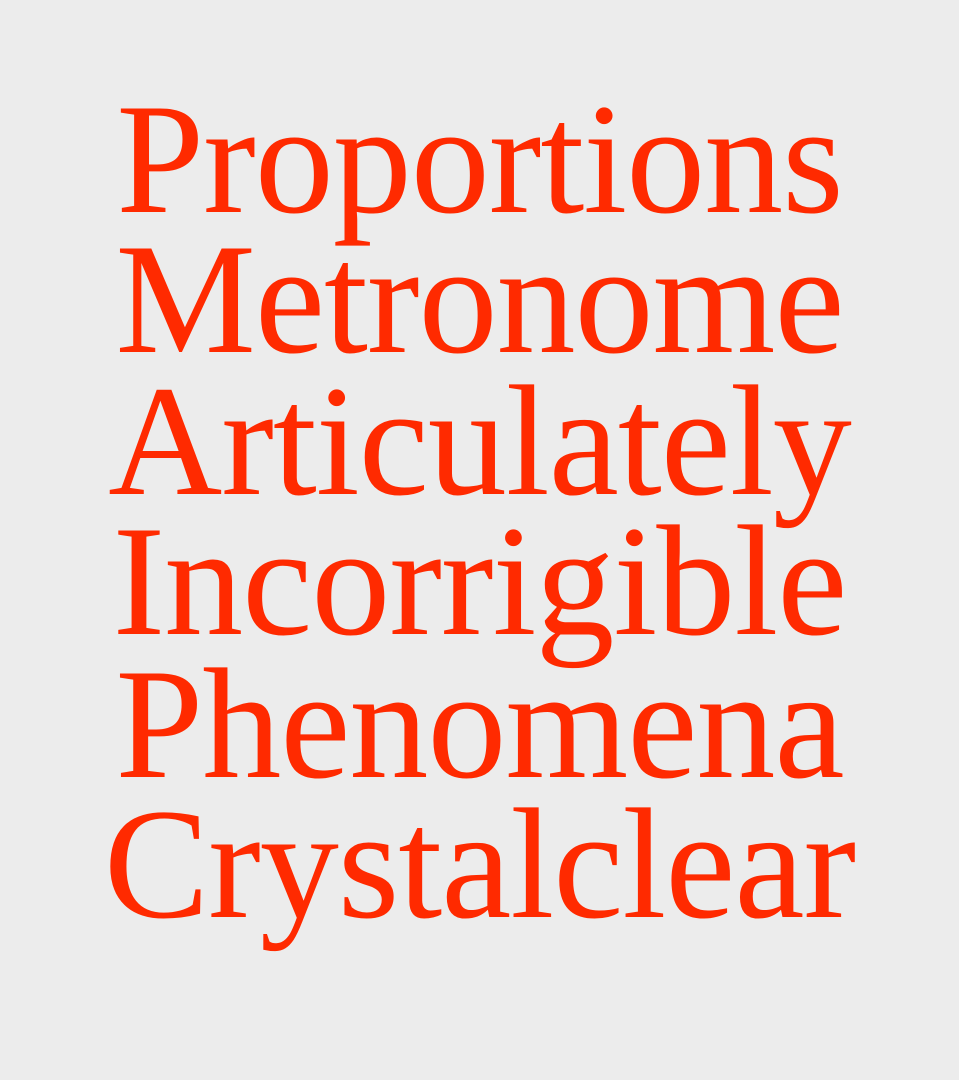  What do you see at coordinates (479, 724) in the screenshot?
I see `specimen-word-phenomena: Phenomena` at bounding box center [479, 724].